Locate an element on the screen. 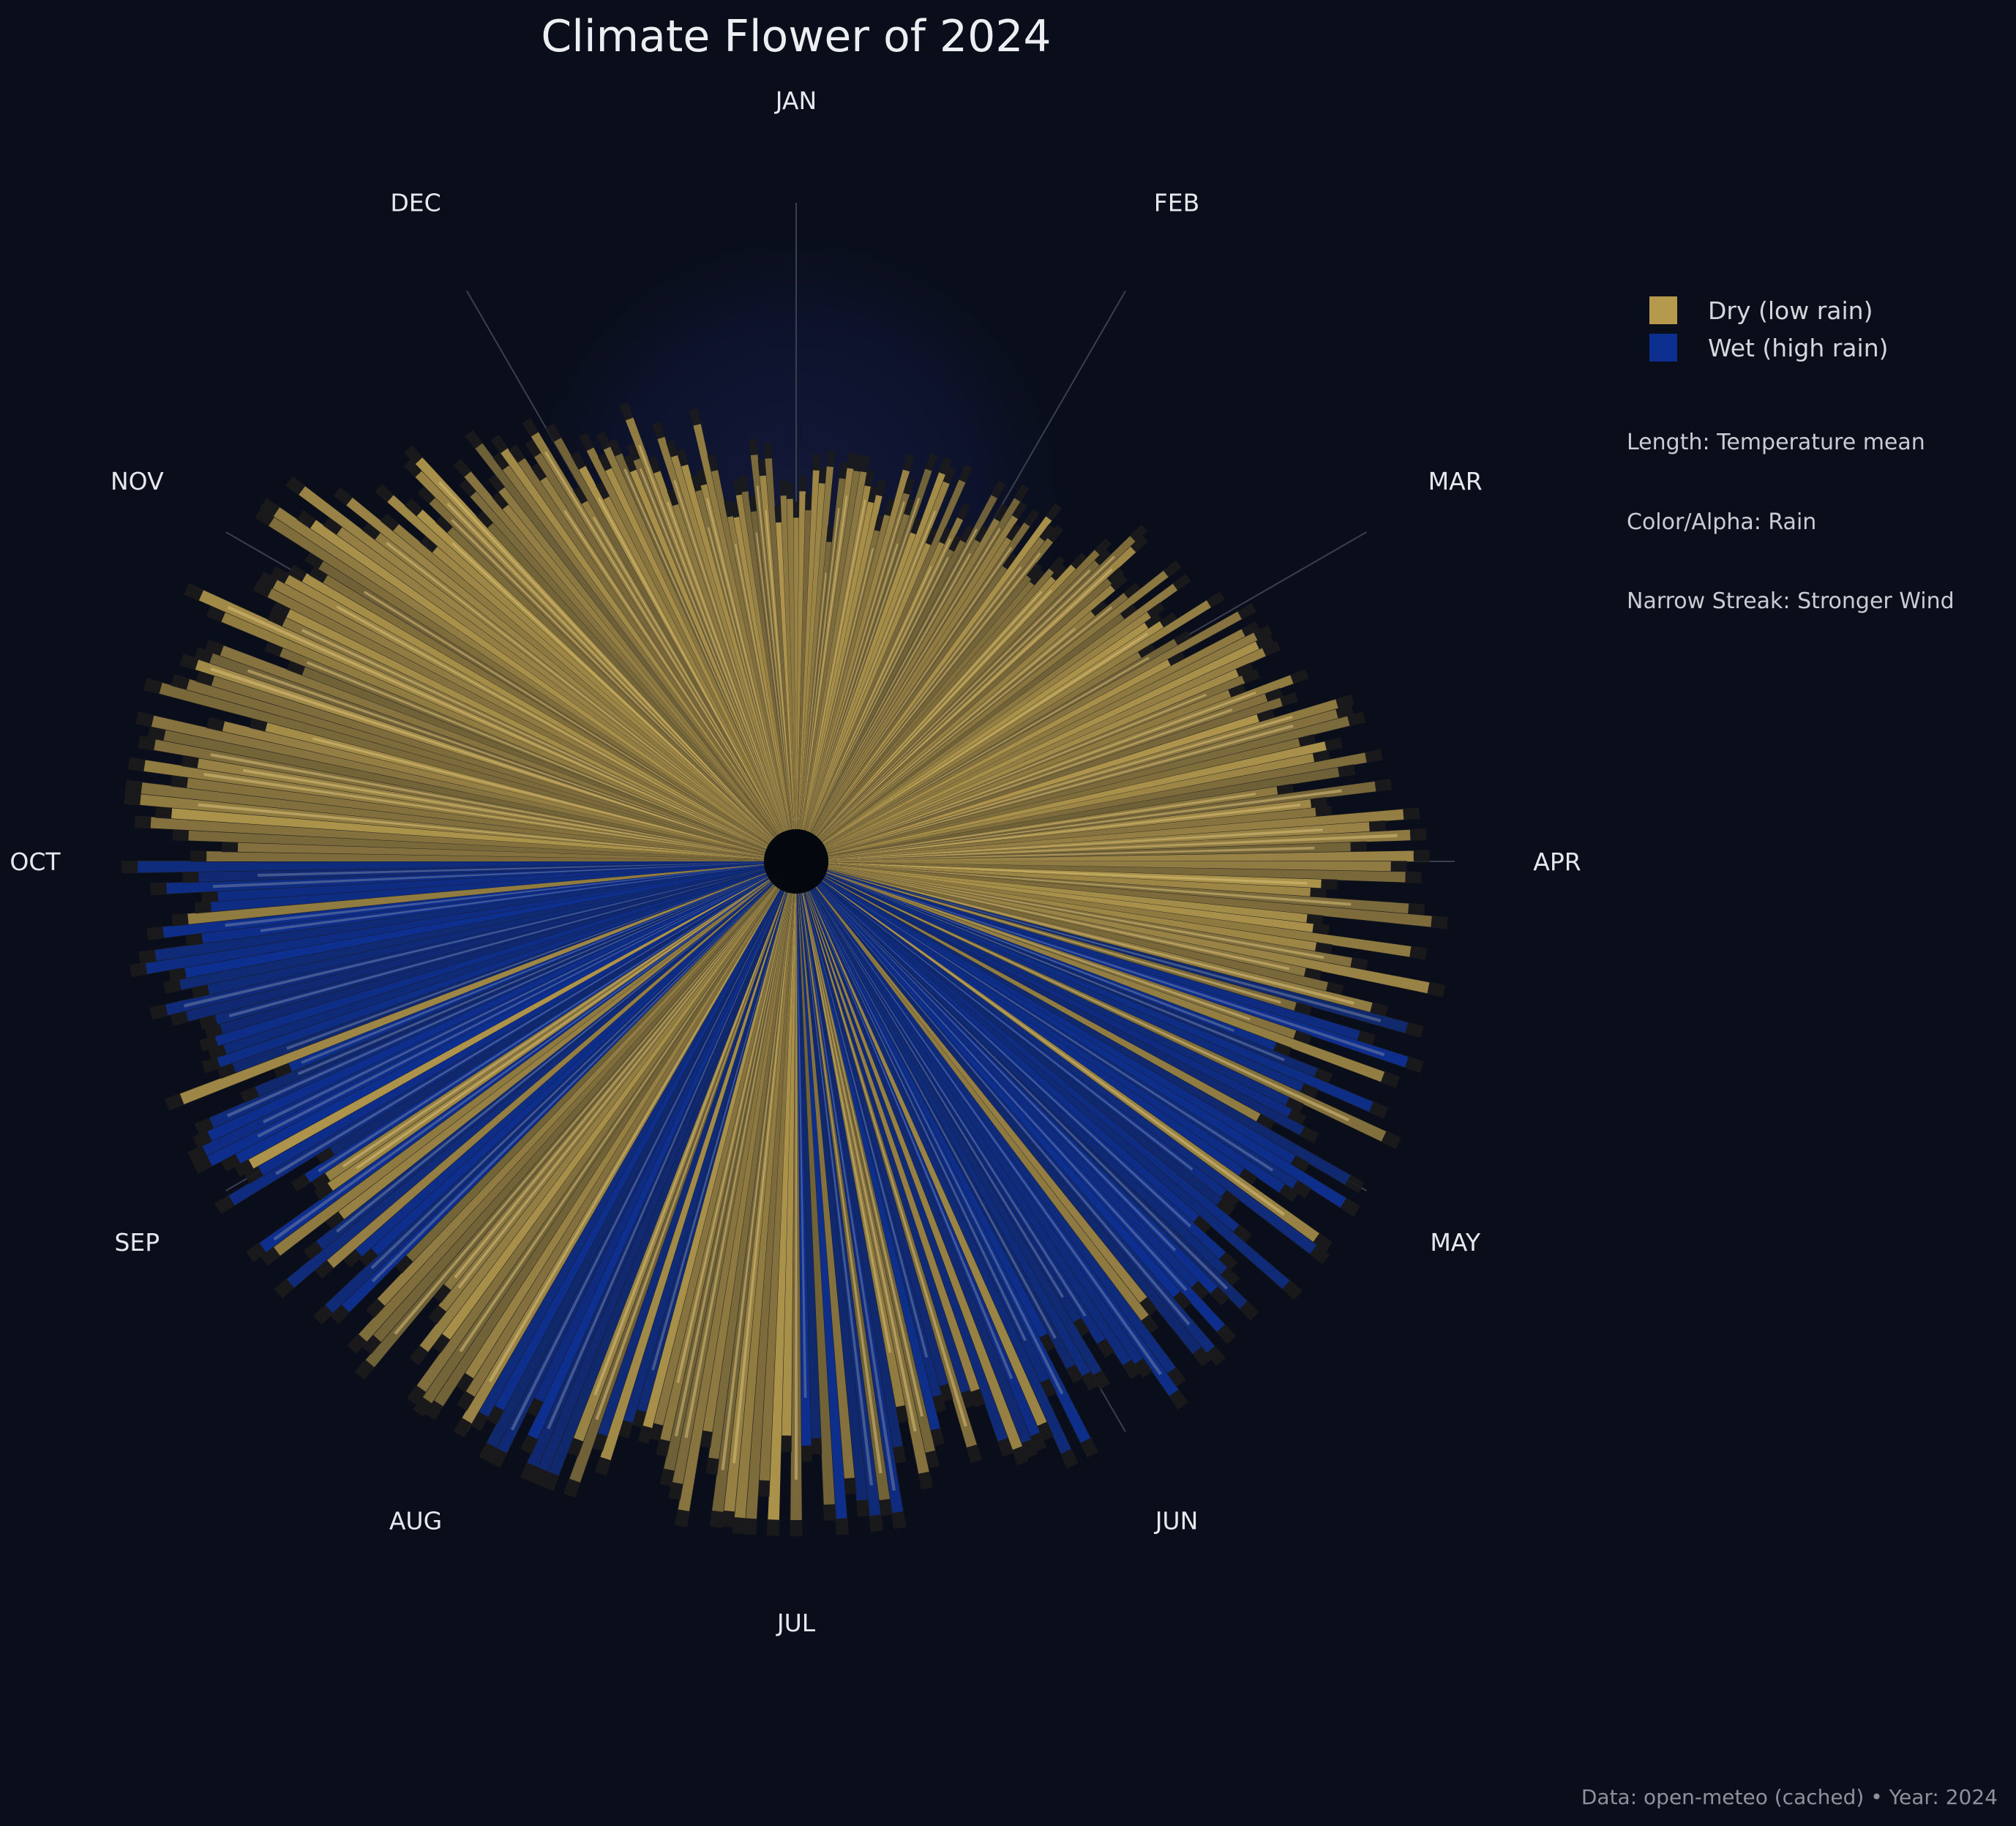 Image resolution: width=2016 pixels, height=1826 pixels. month-label-oct: OCT is located at coordinates (35, 862).